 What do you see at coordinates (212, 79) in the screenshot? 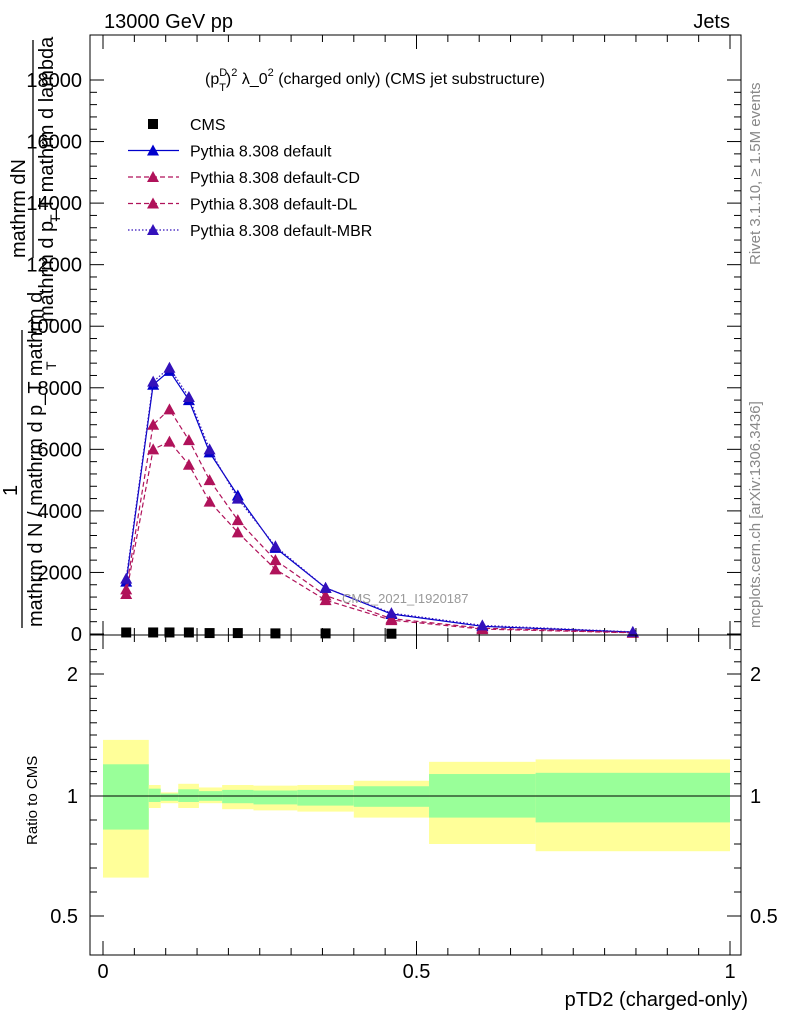
I see `title-p: (p` at bounding box center [212, 79].